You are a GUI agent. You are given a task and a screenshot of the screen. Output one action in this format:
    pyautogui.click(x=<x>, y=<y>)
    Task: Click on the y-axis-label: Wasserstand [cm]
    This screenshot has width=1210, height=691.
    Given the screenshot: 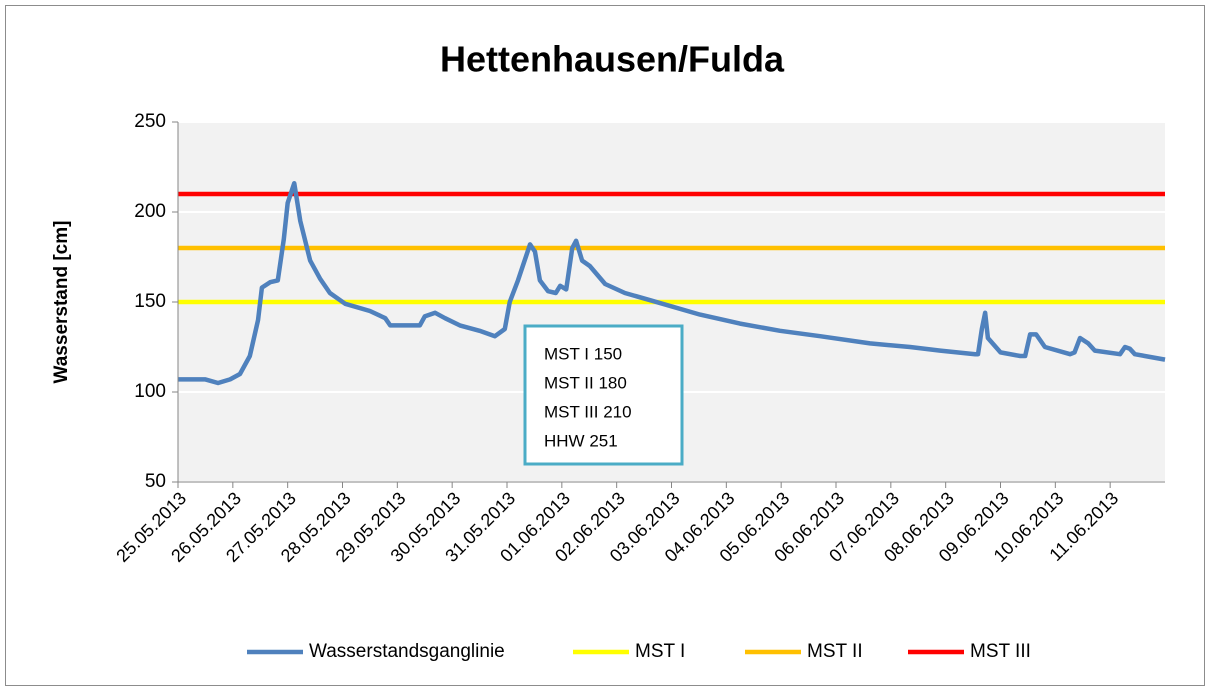 What is the action you would take?
    pyautogui.click(x=61, y=302)
    